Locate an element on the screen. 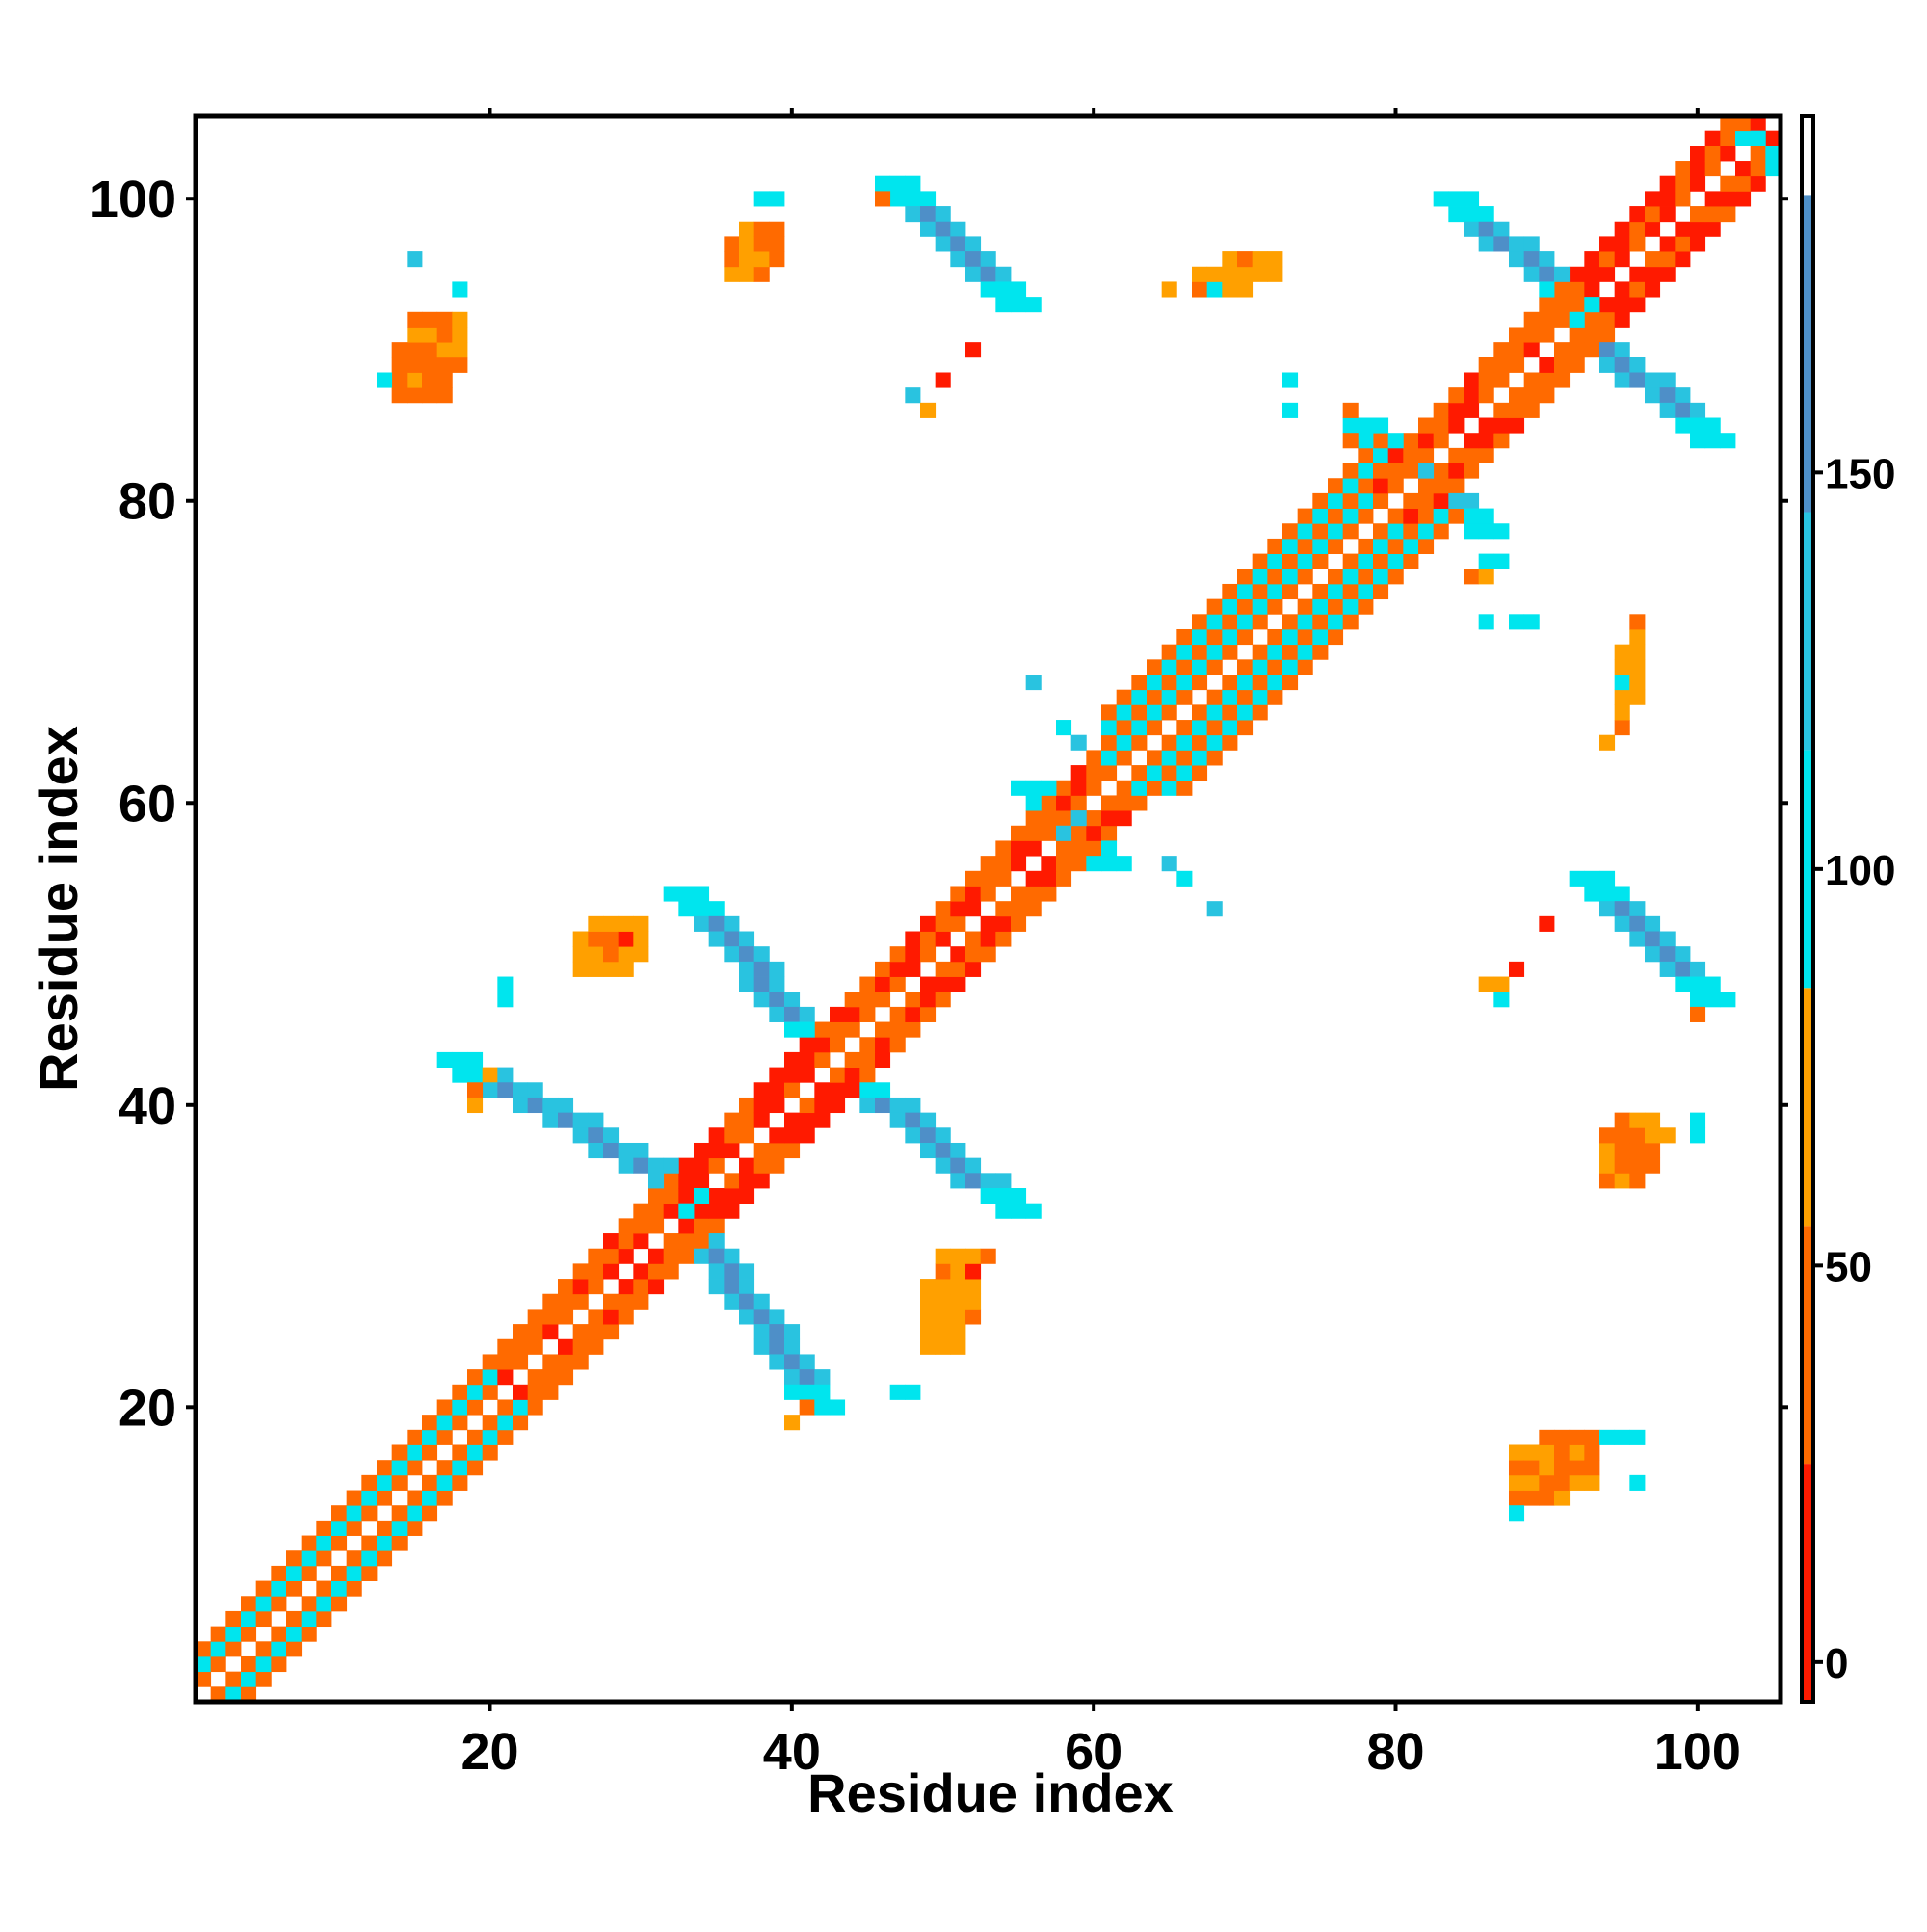 The width and height of the screenshot is (1927, 1932). x-tick-label: 60 is located at coordinates (1093, 1752).